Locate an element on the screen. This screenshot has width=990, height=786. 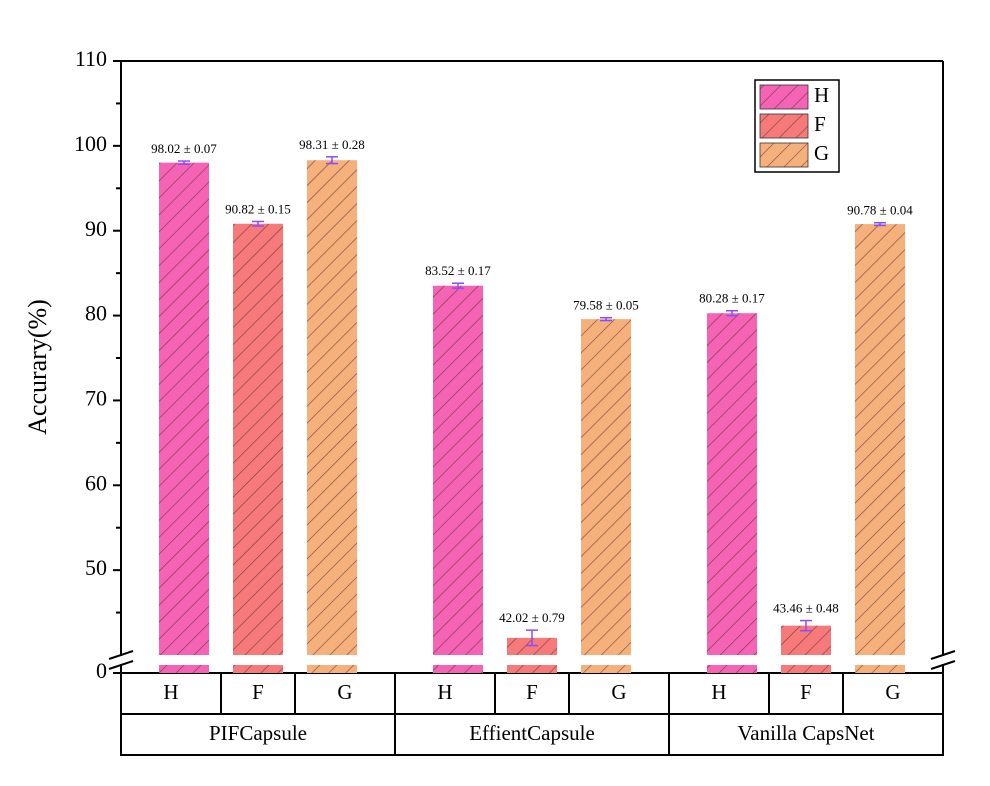
y-tick-label: 70 is located at coordinates (96, 397).